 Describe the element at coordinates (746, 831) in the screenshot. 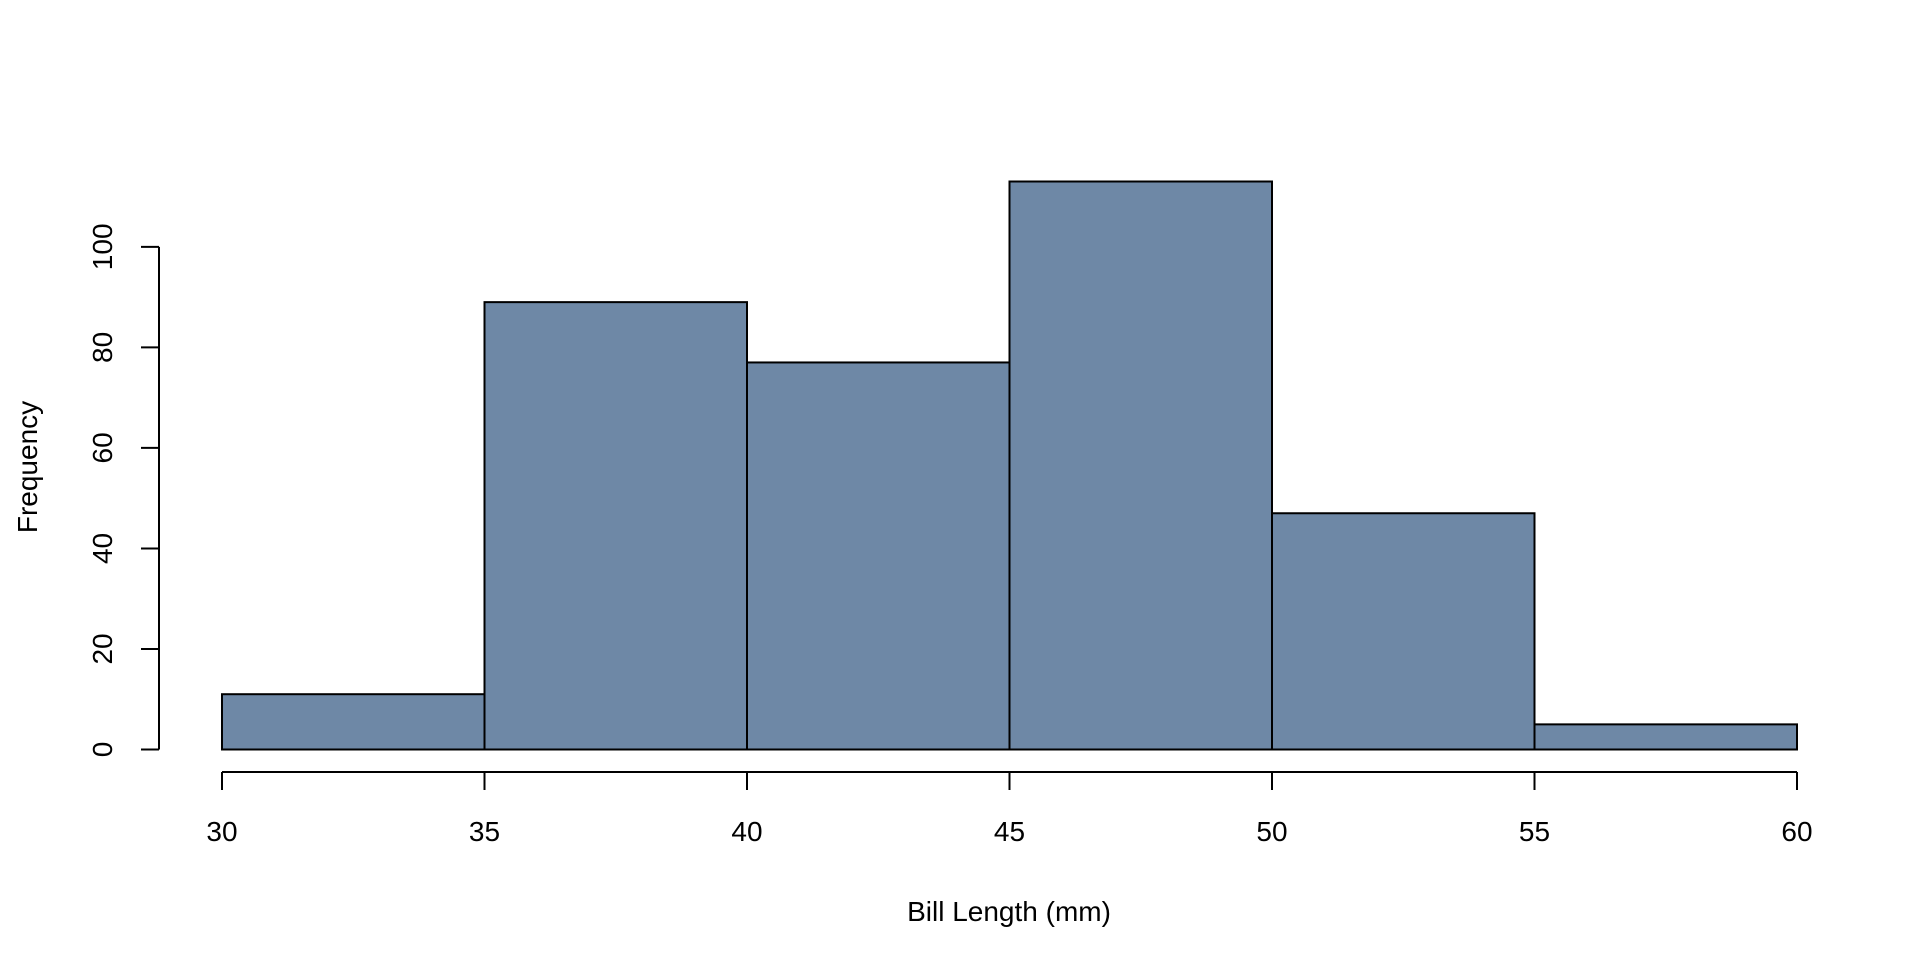

I see `x-tick-label: 40` at that location.